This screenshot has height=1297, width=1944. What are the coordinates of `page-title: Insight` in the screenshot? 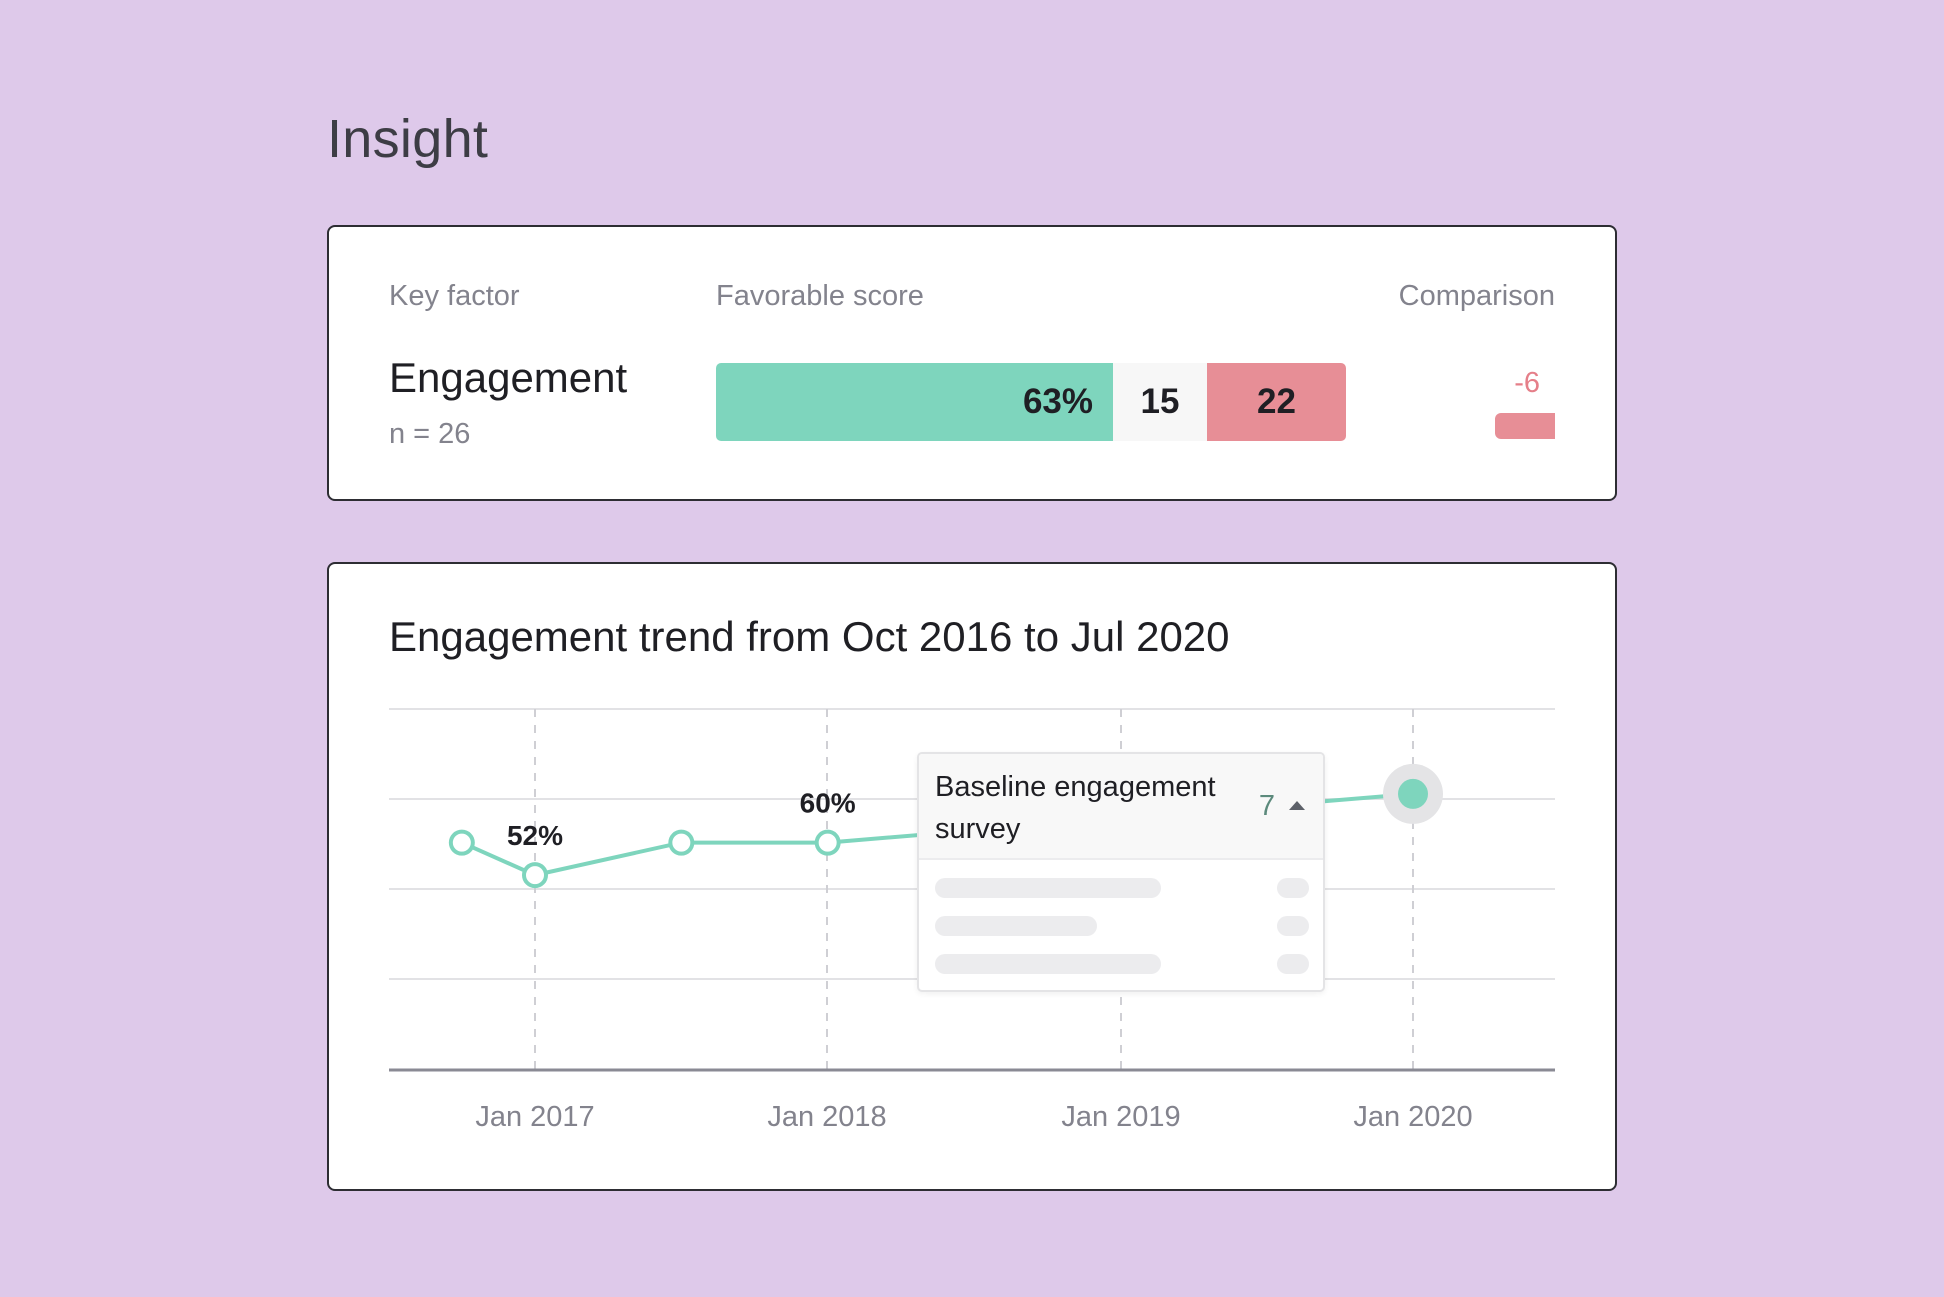 It's located at (408, 139).